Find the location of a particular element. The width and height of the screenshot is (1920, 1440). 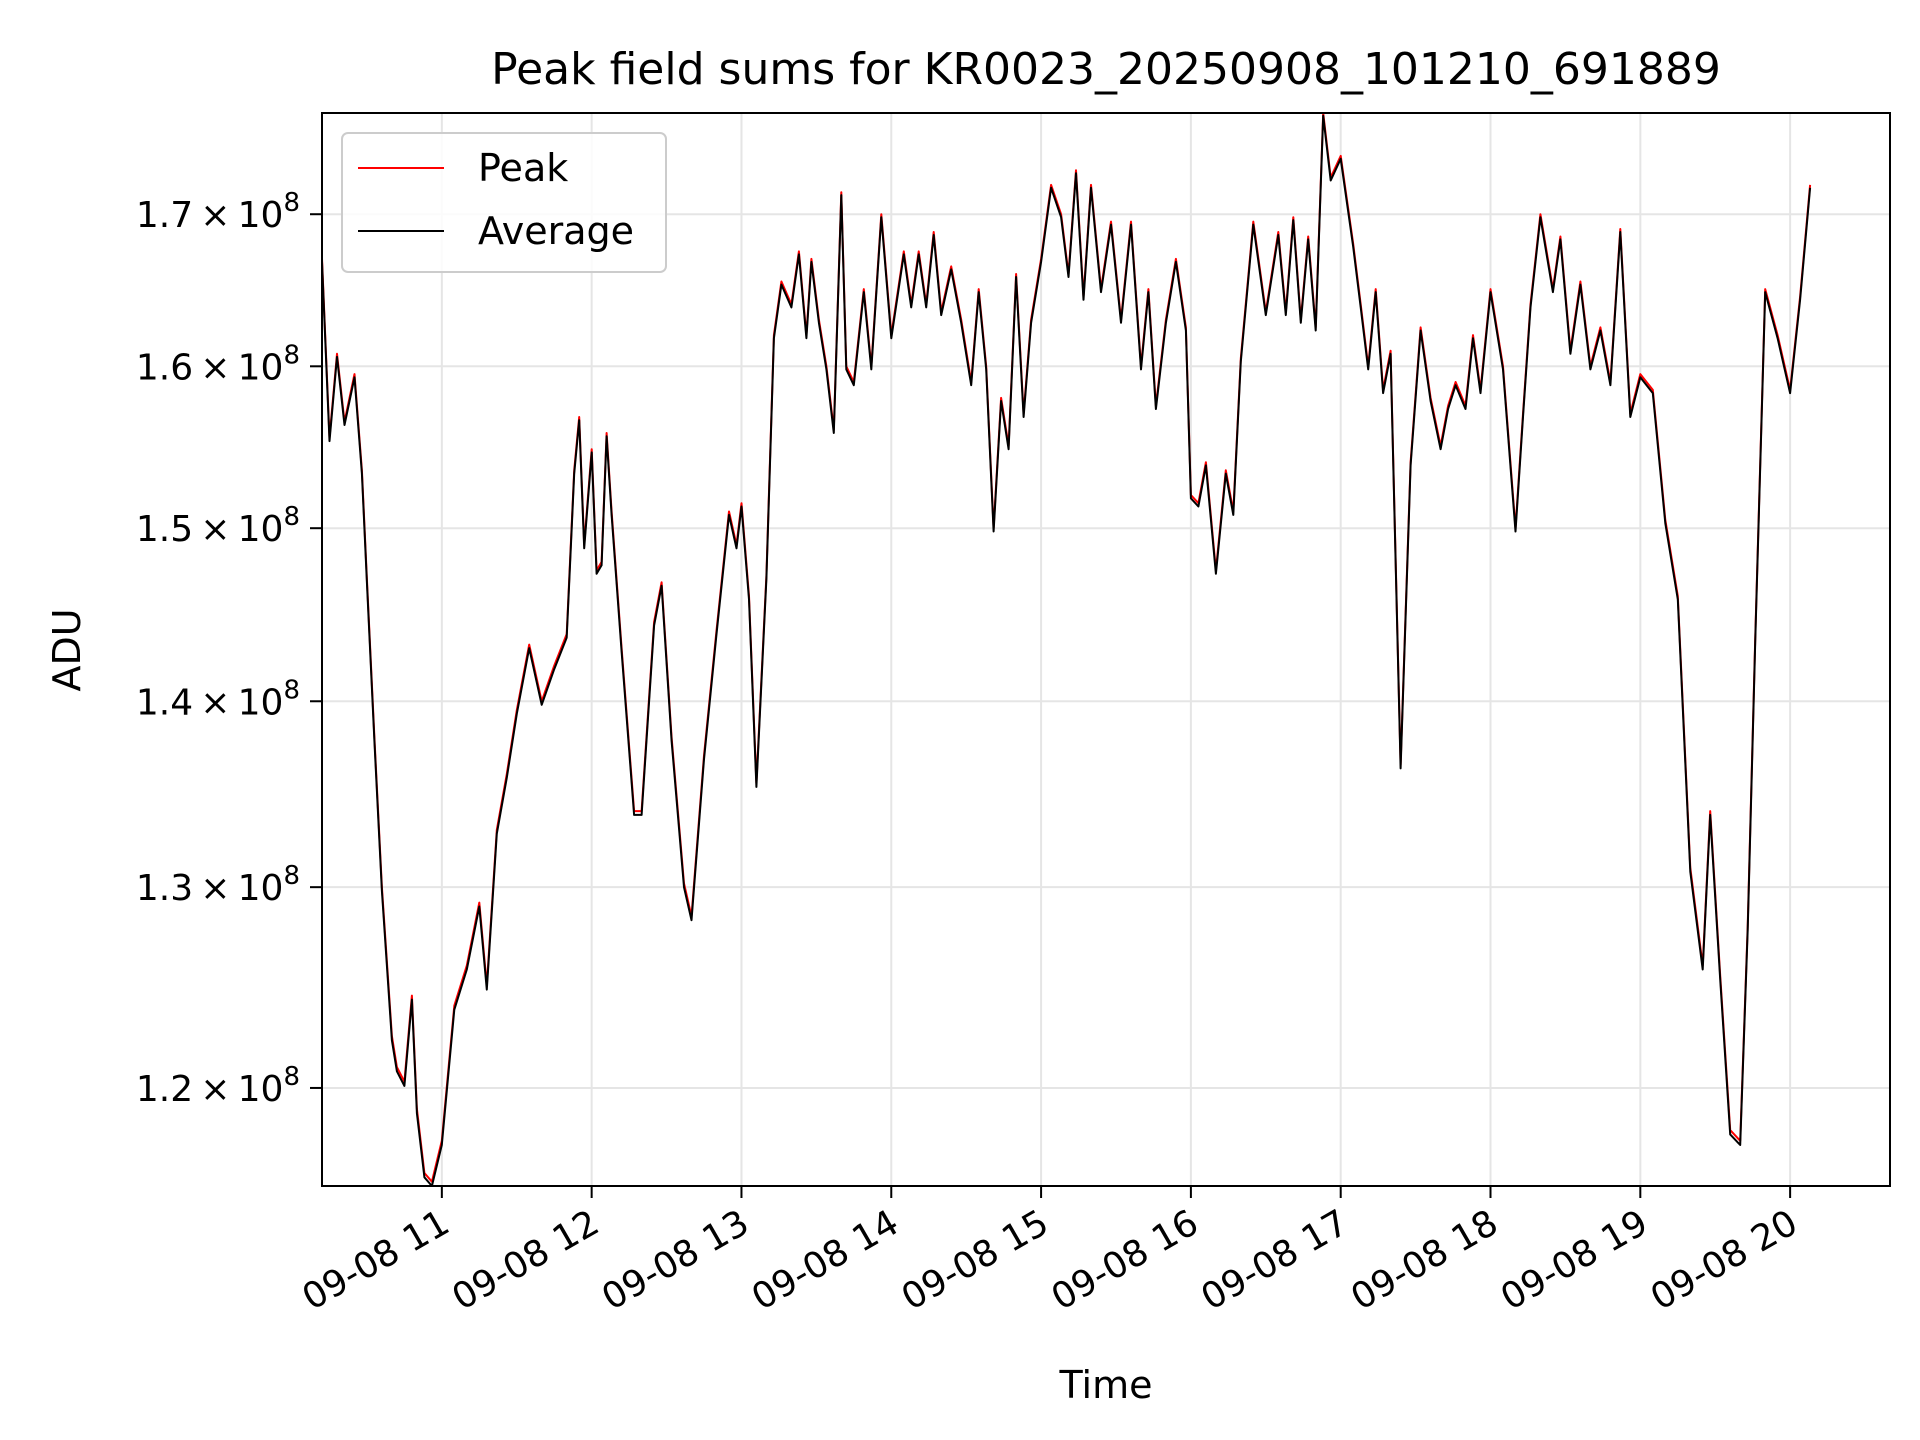

y-tick-label: 1.7 × 108 is located at coordinates (218, 212).